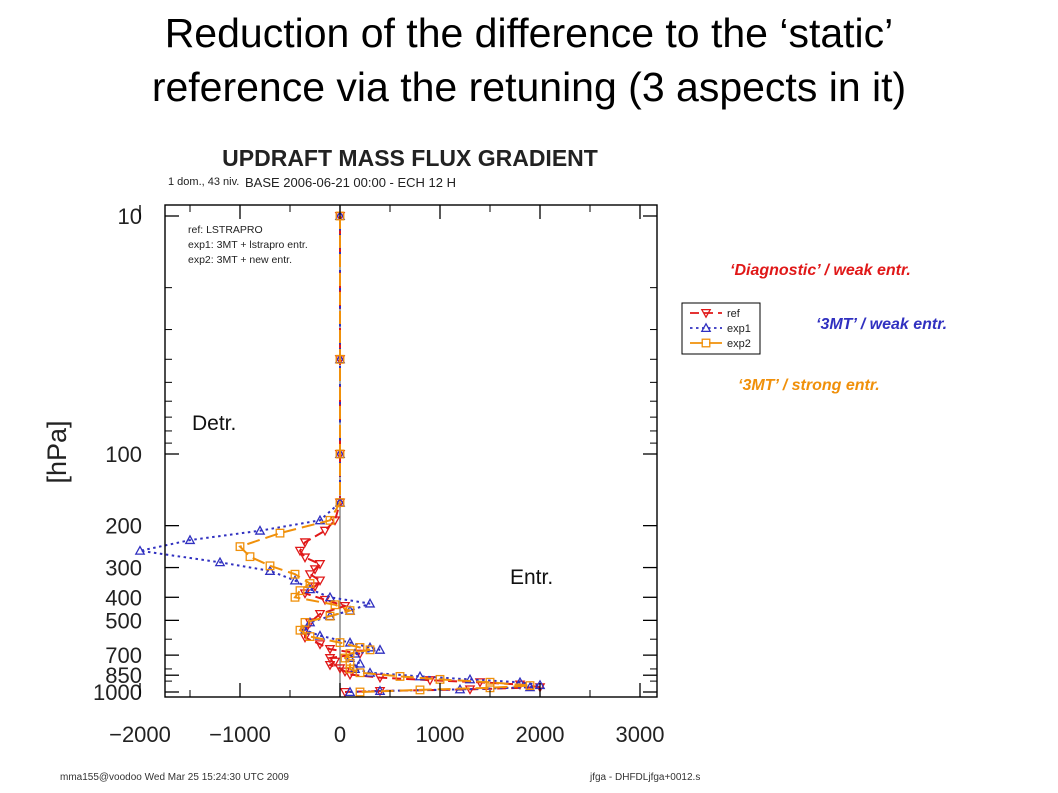 The image size is (1058, 793). Describe the element at coordinates (350, 182) in the screenshot. I see `chart-subtitle: BASE 2006-06-21 00:00 - ECH 12 H` at that location.